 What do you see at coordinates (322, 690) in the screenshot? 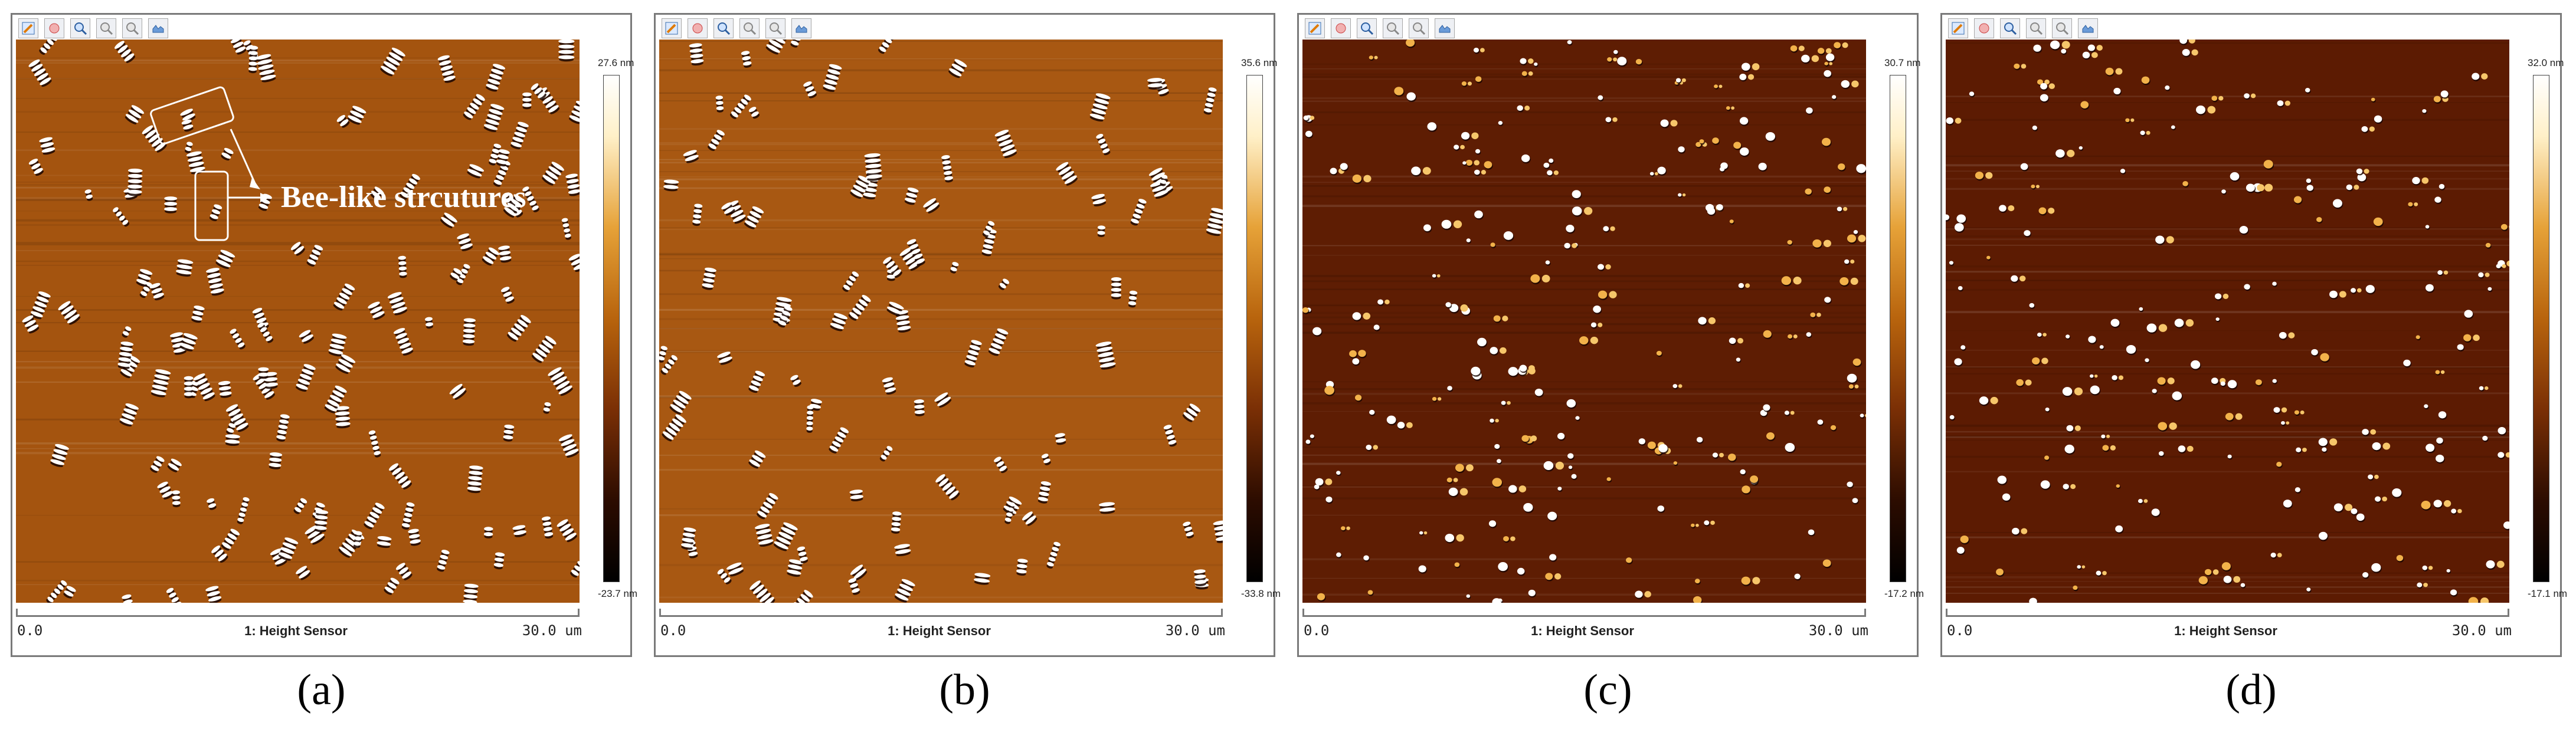
I see `panel-caption-a: (a)` at bounding box center [322, 690].